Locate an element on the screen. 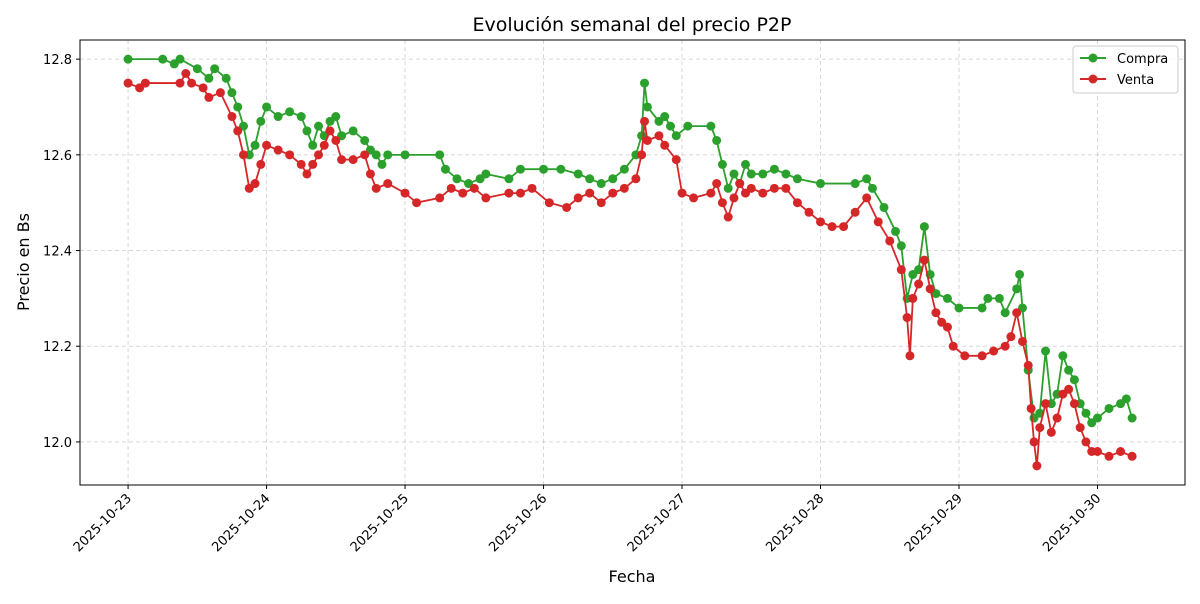 The image size is (1200, 604). y-axis-label: Precio en Bs is located at coordinates (23, 262).